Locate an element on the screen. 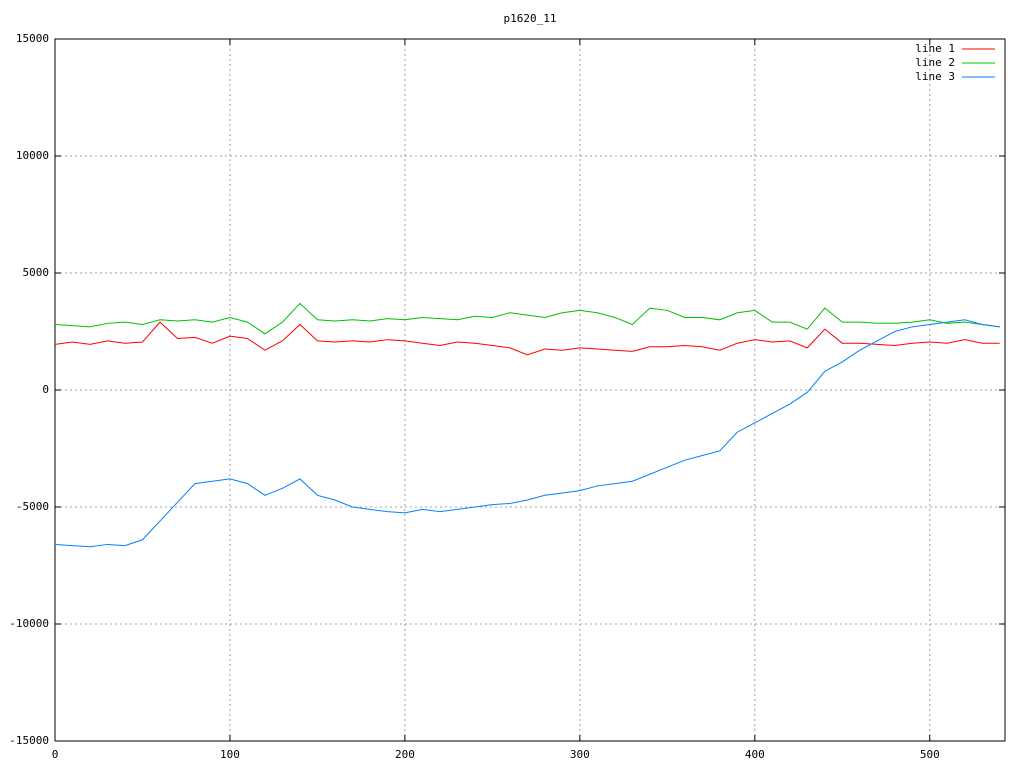  x-tick-label: 0 is located at coordinates (55, 754).